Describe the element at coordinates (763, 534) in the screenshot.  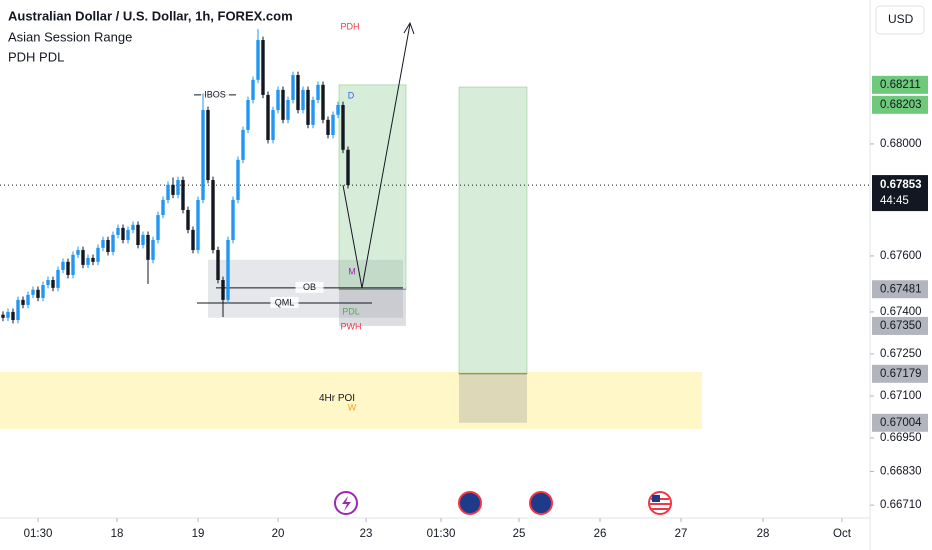
I see `x-tick-label: 28` at that location.